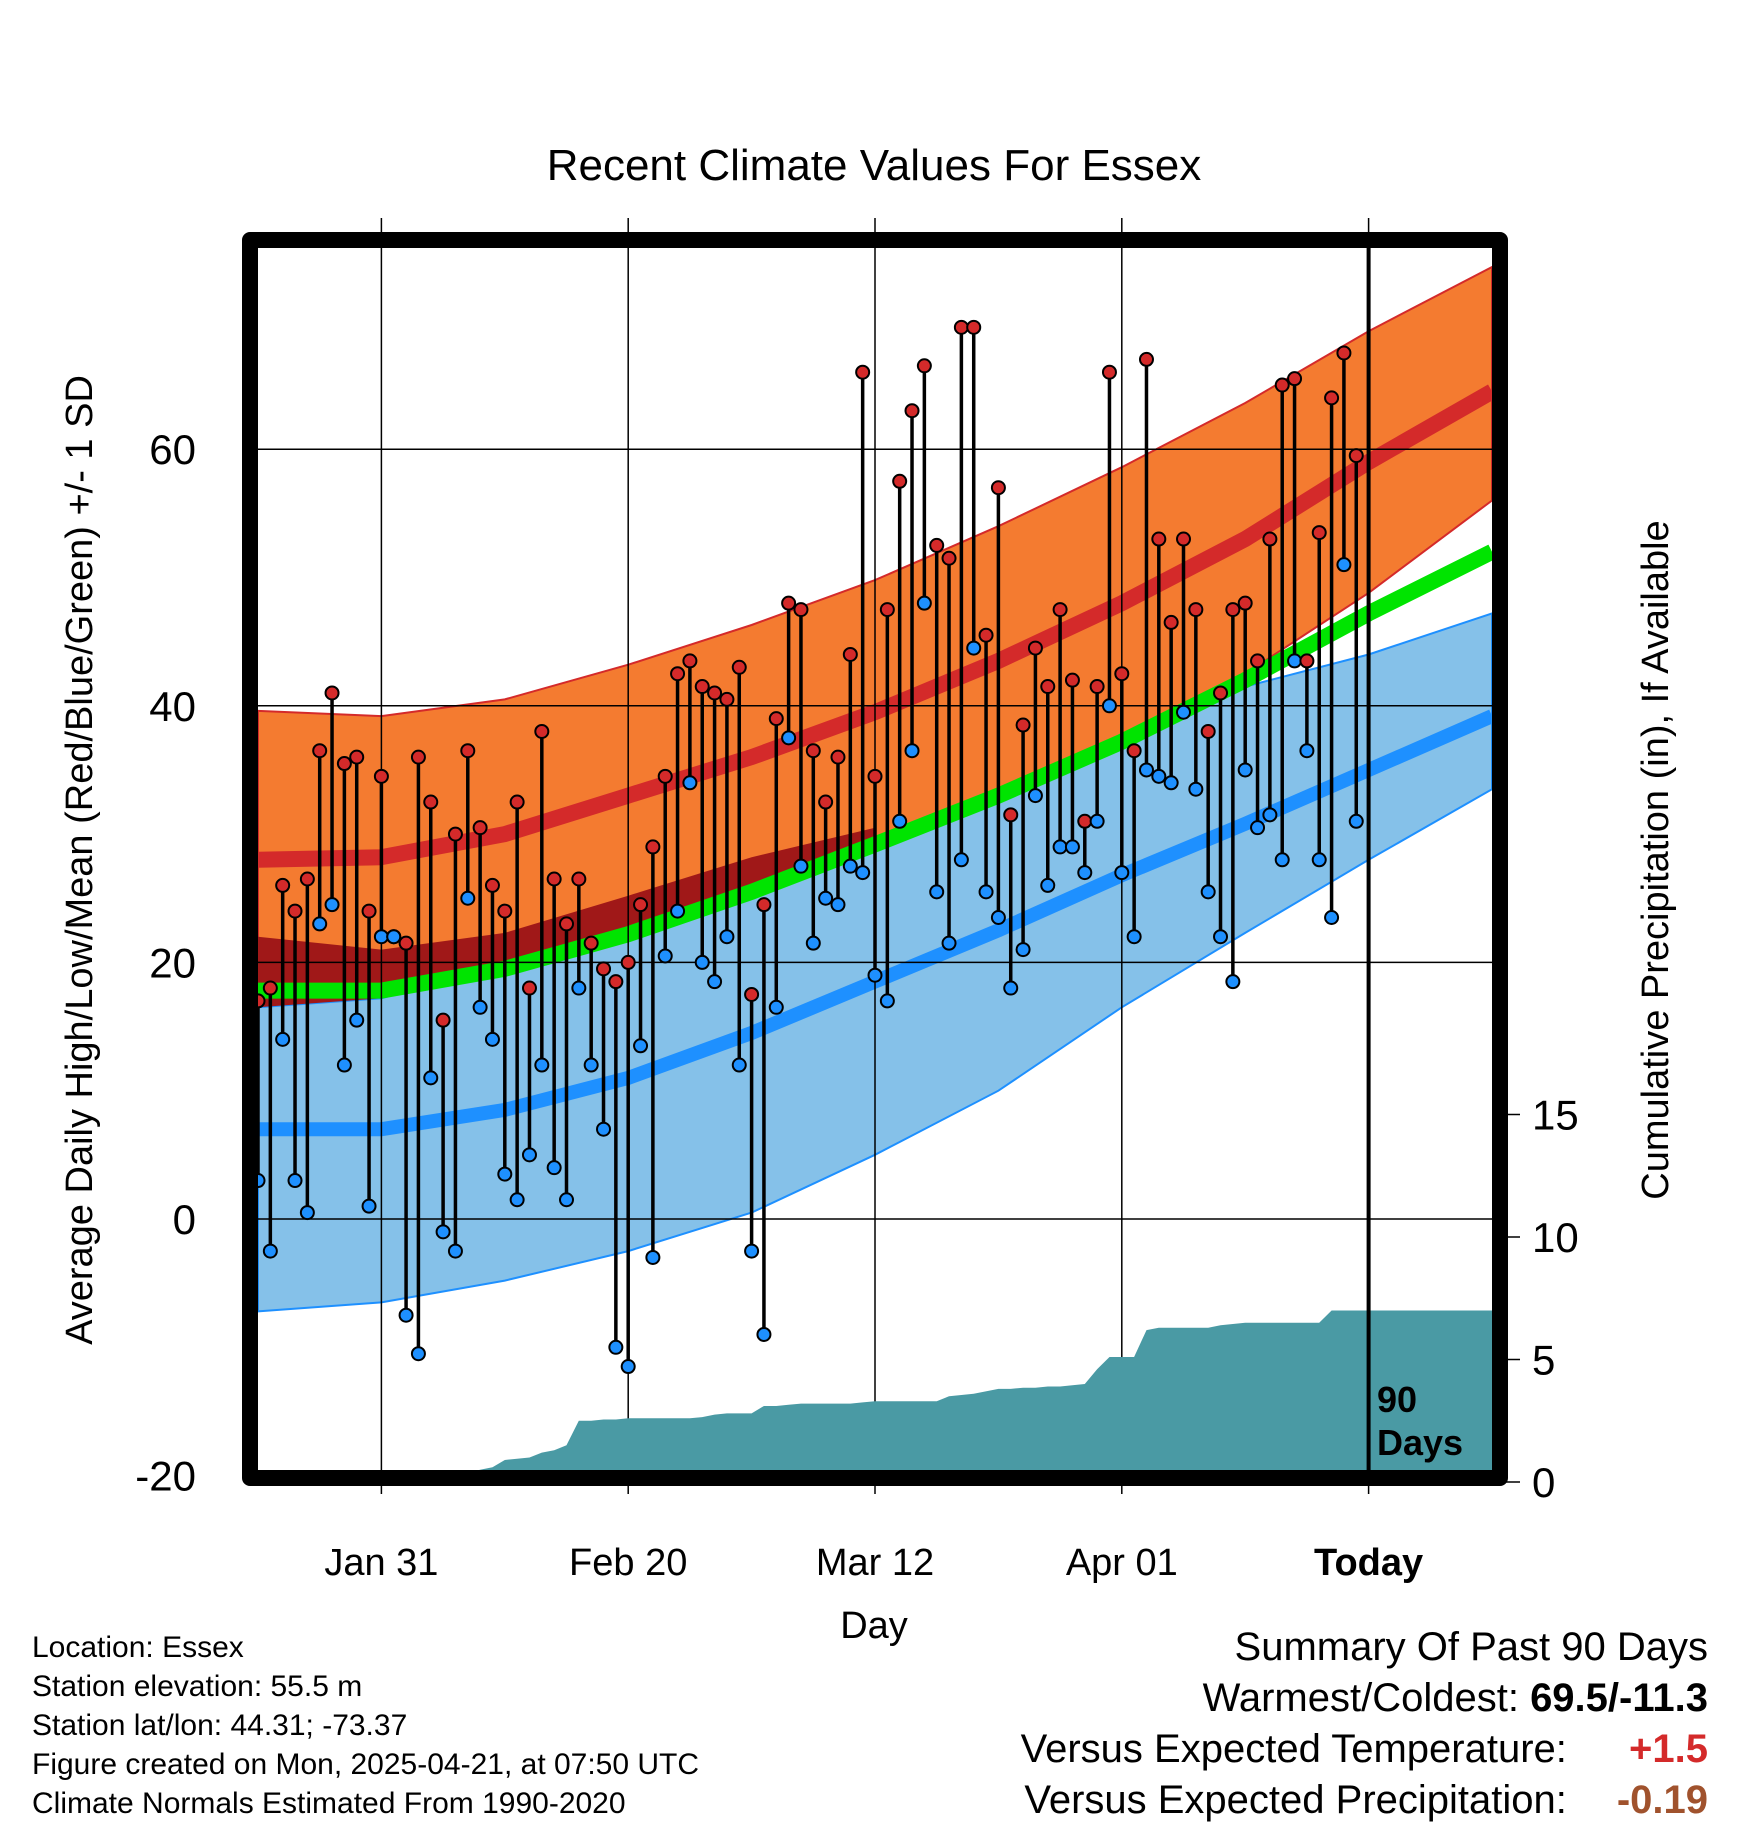  Describe the element at coordinates (1619, 1698) in the screenshot. I see `warm-cold-value: 69.5/-11.3` at that location.